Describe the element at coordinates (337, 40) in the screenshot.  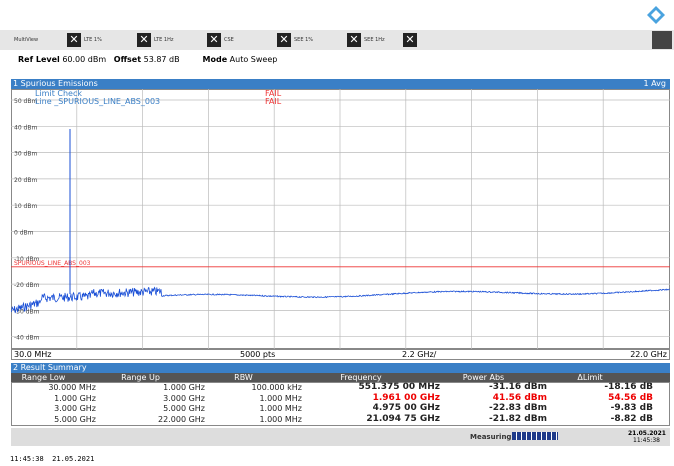
I see `tab-bar` at that location.